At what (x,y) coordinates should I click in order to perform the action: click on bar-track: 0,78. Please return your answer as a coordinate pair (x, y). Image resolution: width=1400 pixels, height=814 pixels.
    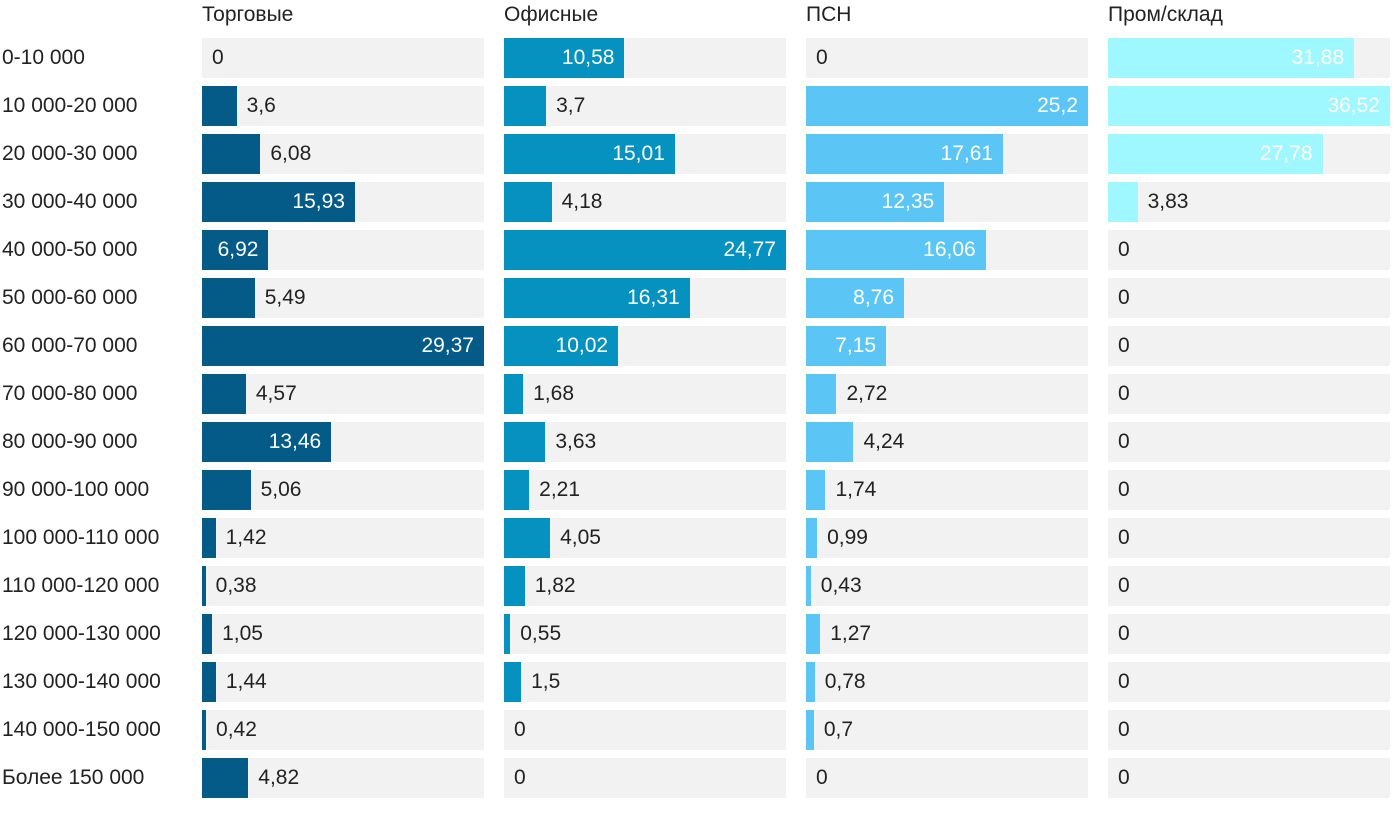
    Looking at the image, I should click on (947, 682).